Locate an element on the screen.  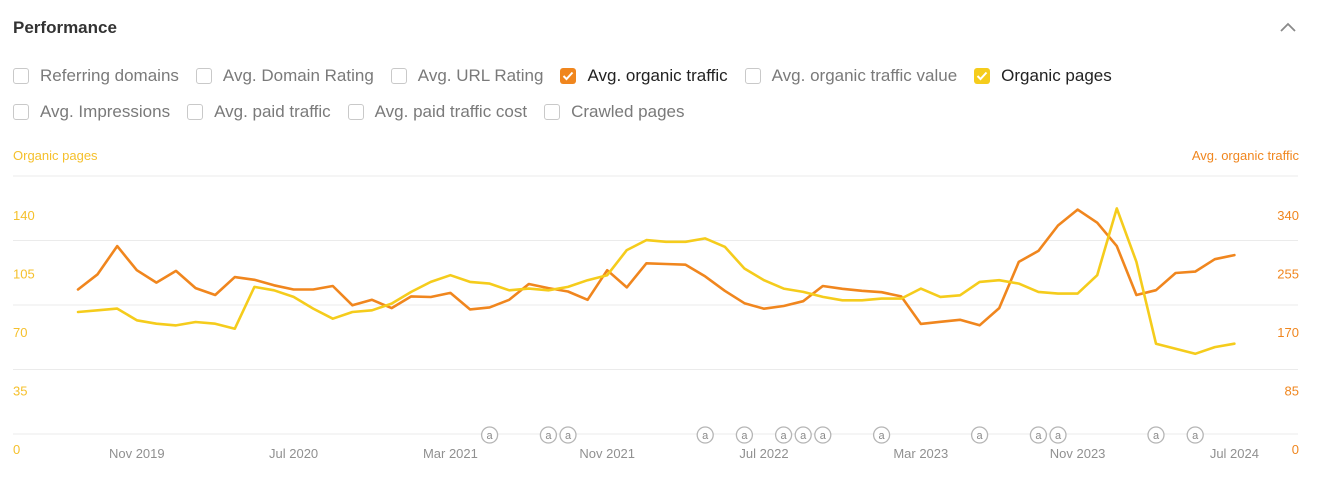
metric-label: Avg. Domain Rating is located at coordinates (298, 75).